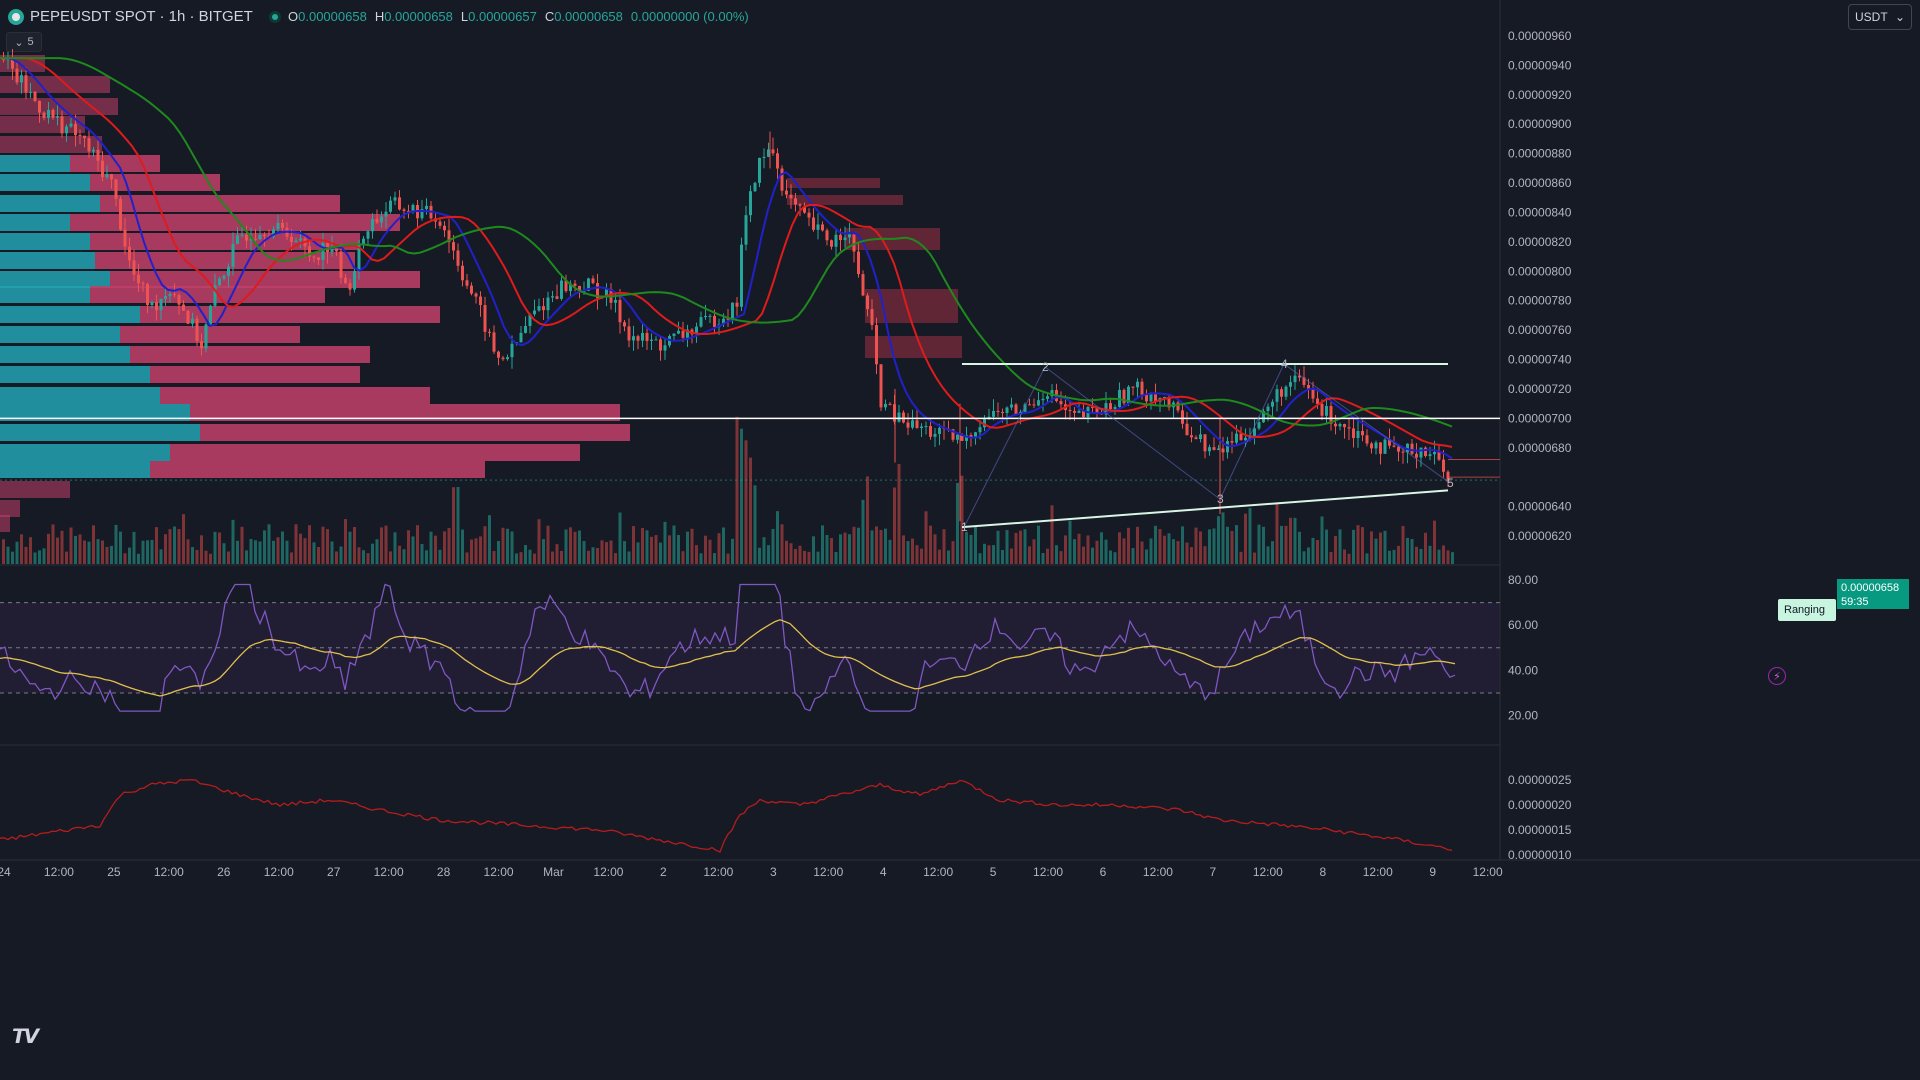 The height and width of the screenshot is (1080, 1920). I want to click on vp-sell-bar, so click(250, 354).